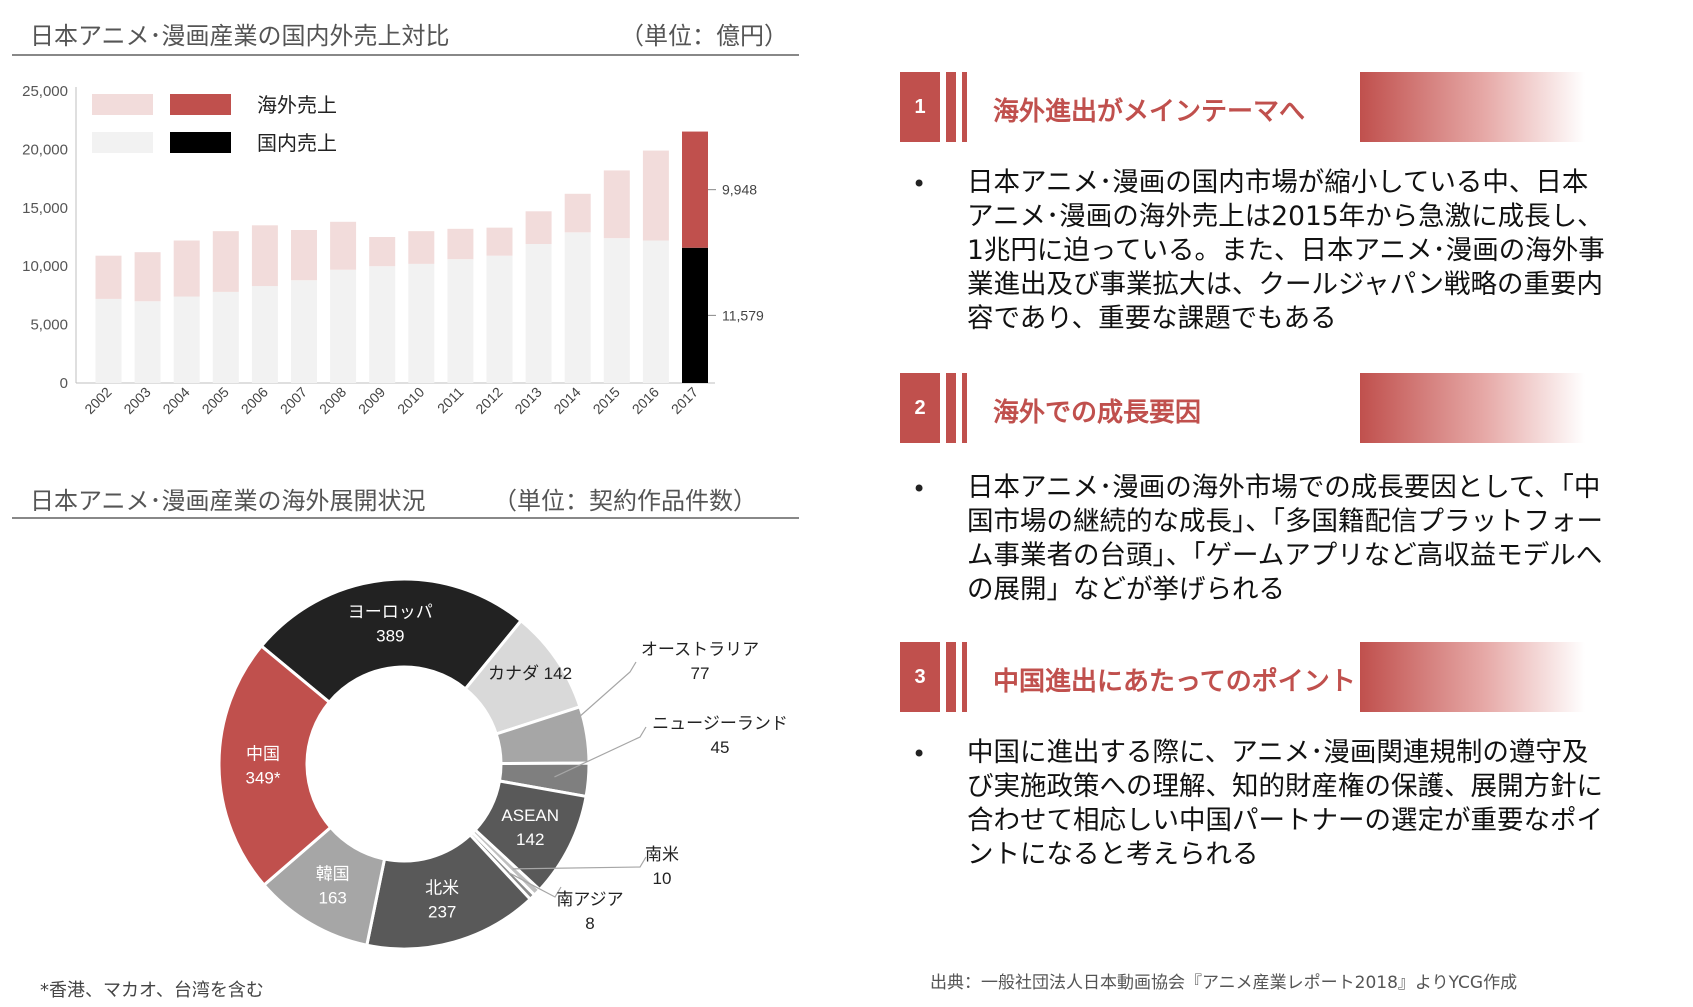  What do you see at coordinates (175, 400) in the screenshot?
I see `x-tick-label: 2004` at bounding box center [175, 400].